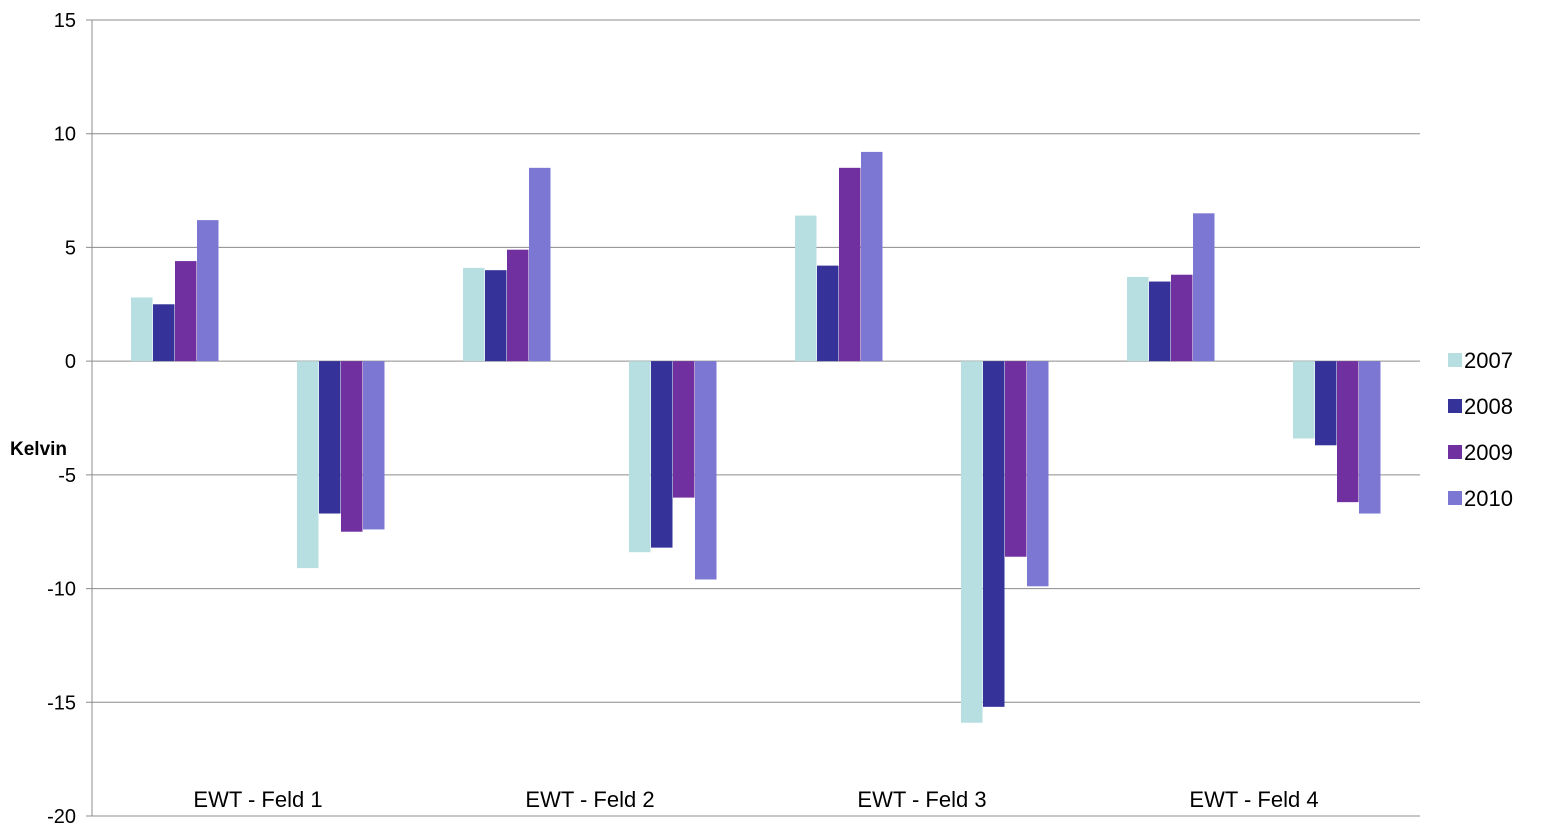  Describe the element at coordinates (65, 21) in the screenshot. I see `y-tick-label: 15` at that location.